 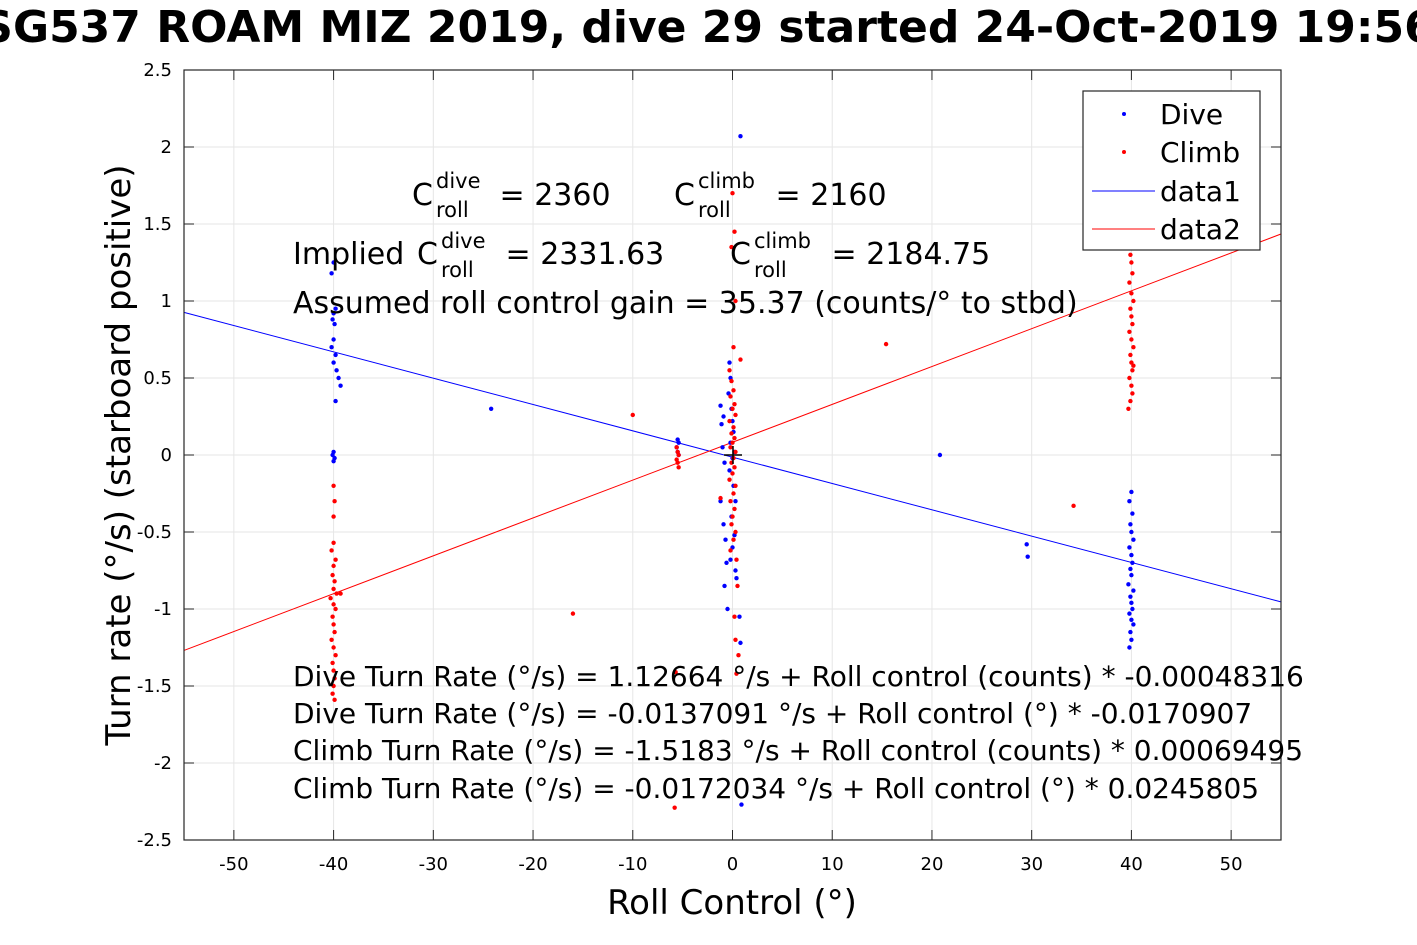 I want to click on legend-data1-label: data1, so click(x=1200, y=191).